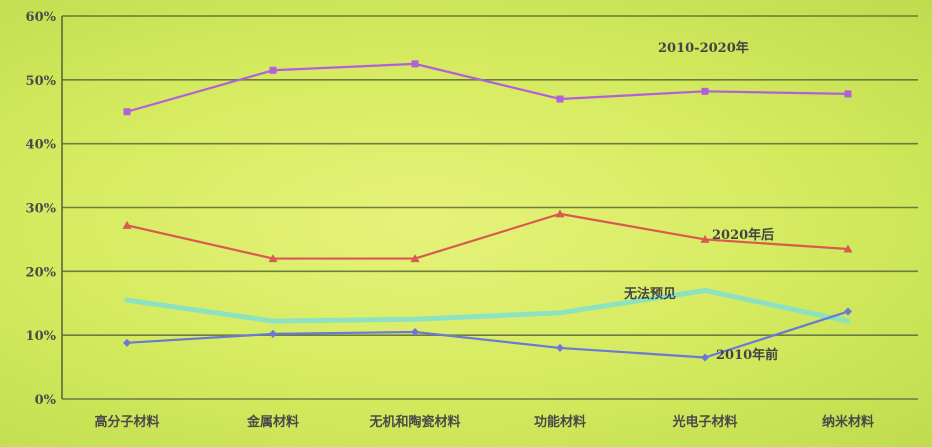 The height and width of the screenshot is (447, 932). What do you see at coordinates (41, 17) in the screenshot?
I see `y-tick-label: 60%` at bounding box center [41, 17].